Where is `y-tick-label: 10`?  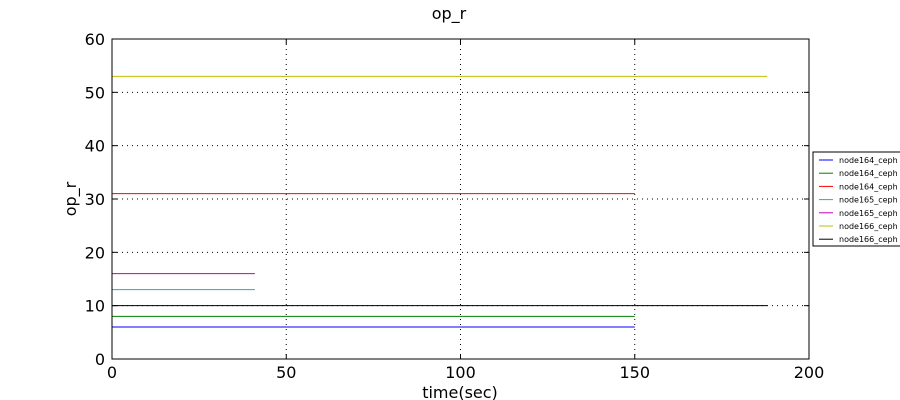
y-tick-label: 10 is located at coordinates (95, 306).